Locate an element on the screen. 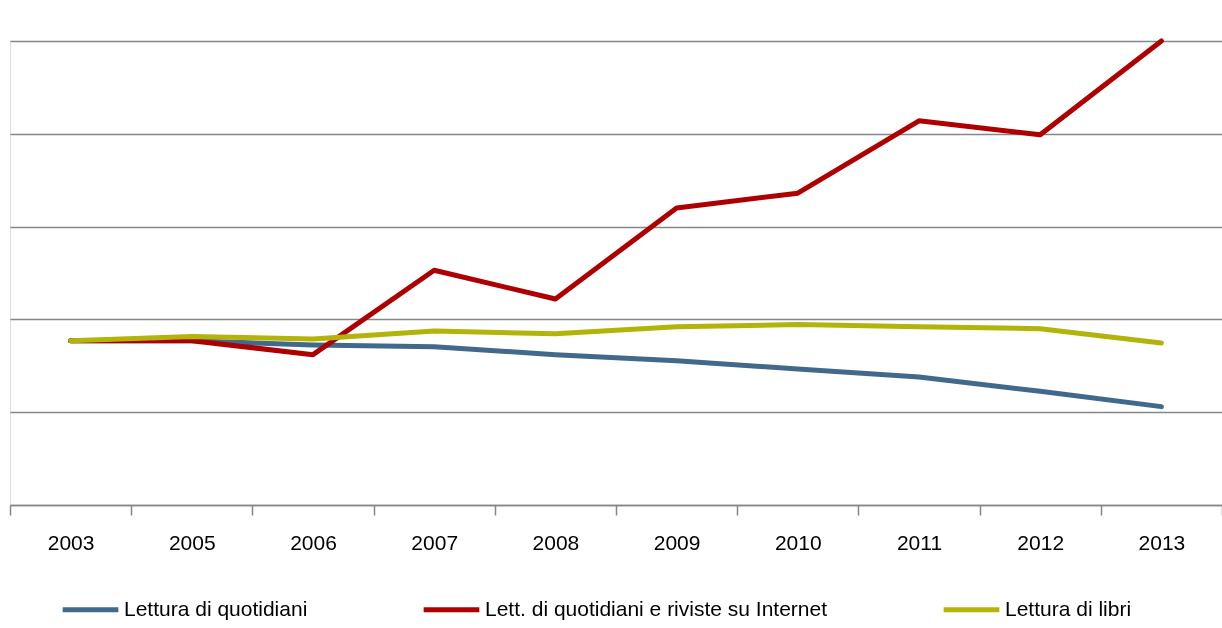 The width and height of the screenshot is (1222, 628). x-tick-label: 2005 is located at coordinates (192, 542).